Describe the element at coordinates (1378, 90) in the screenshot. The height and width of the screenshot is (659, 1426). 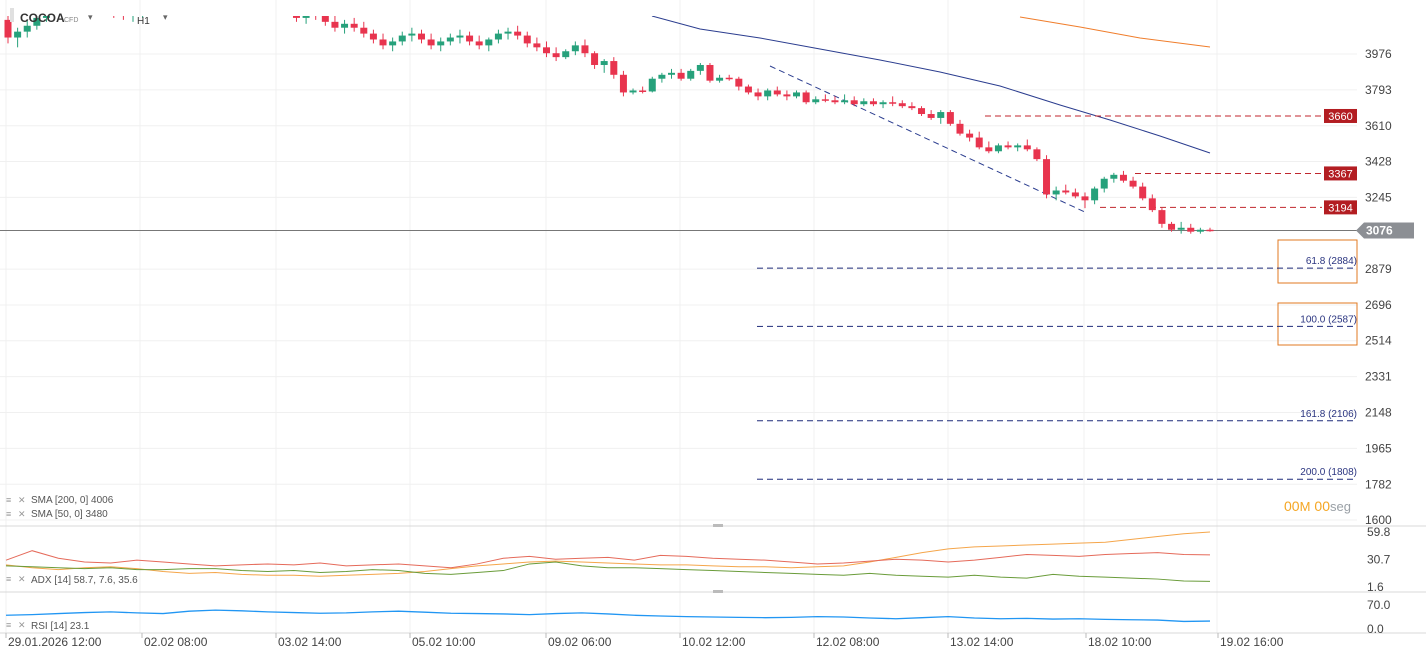
I see `price-tick-label: 3793` at that location.